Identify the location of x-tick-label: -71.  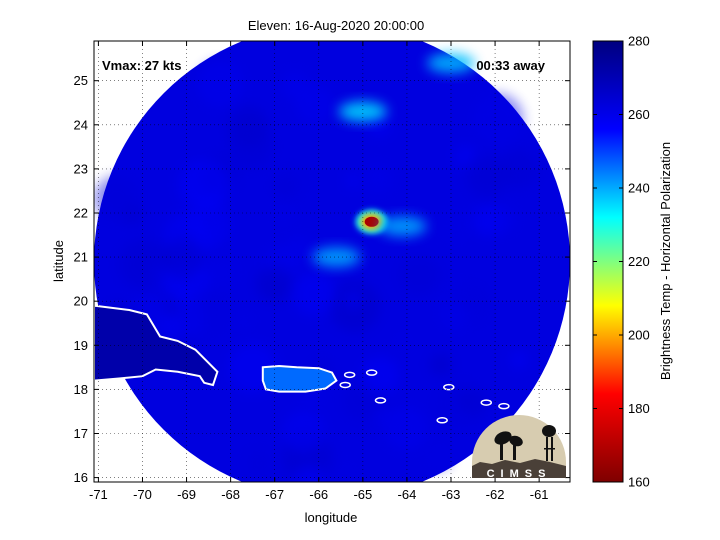
(98, 494).